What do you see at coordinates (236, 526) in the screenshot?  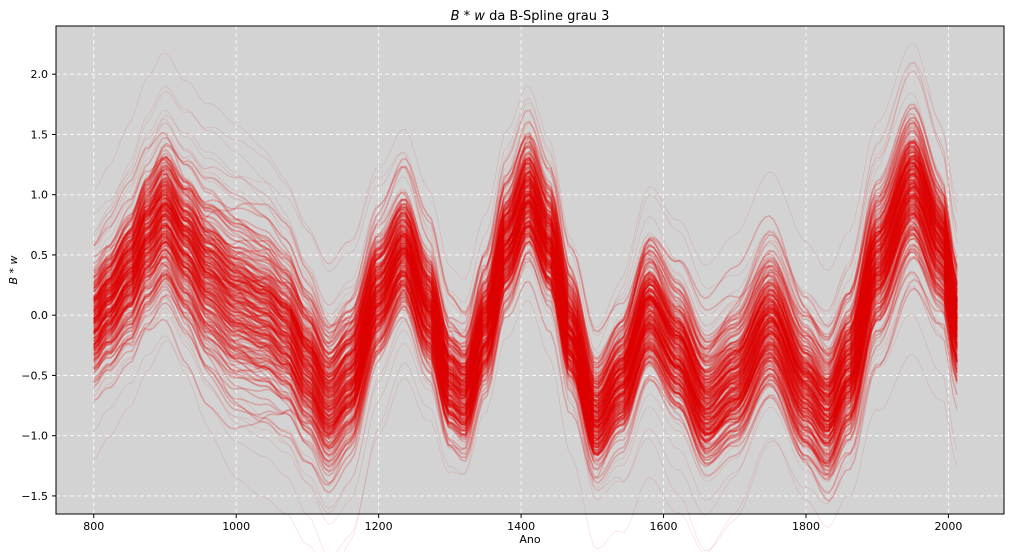 I see `x-tick-label: 1000` at bounding box center [236, 526].